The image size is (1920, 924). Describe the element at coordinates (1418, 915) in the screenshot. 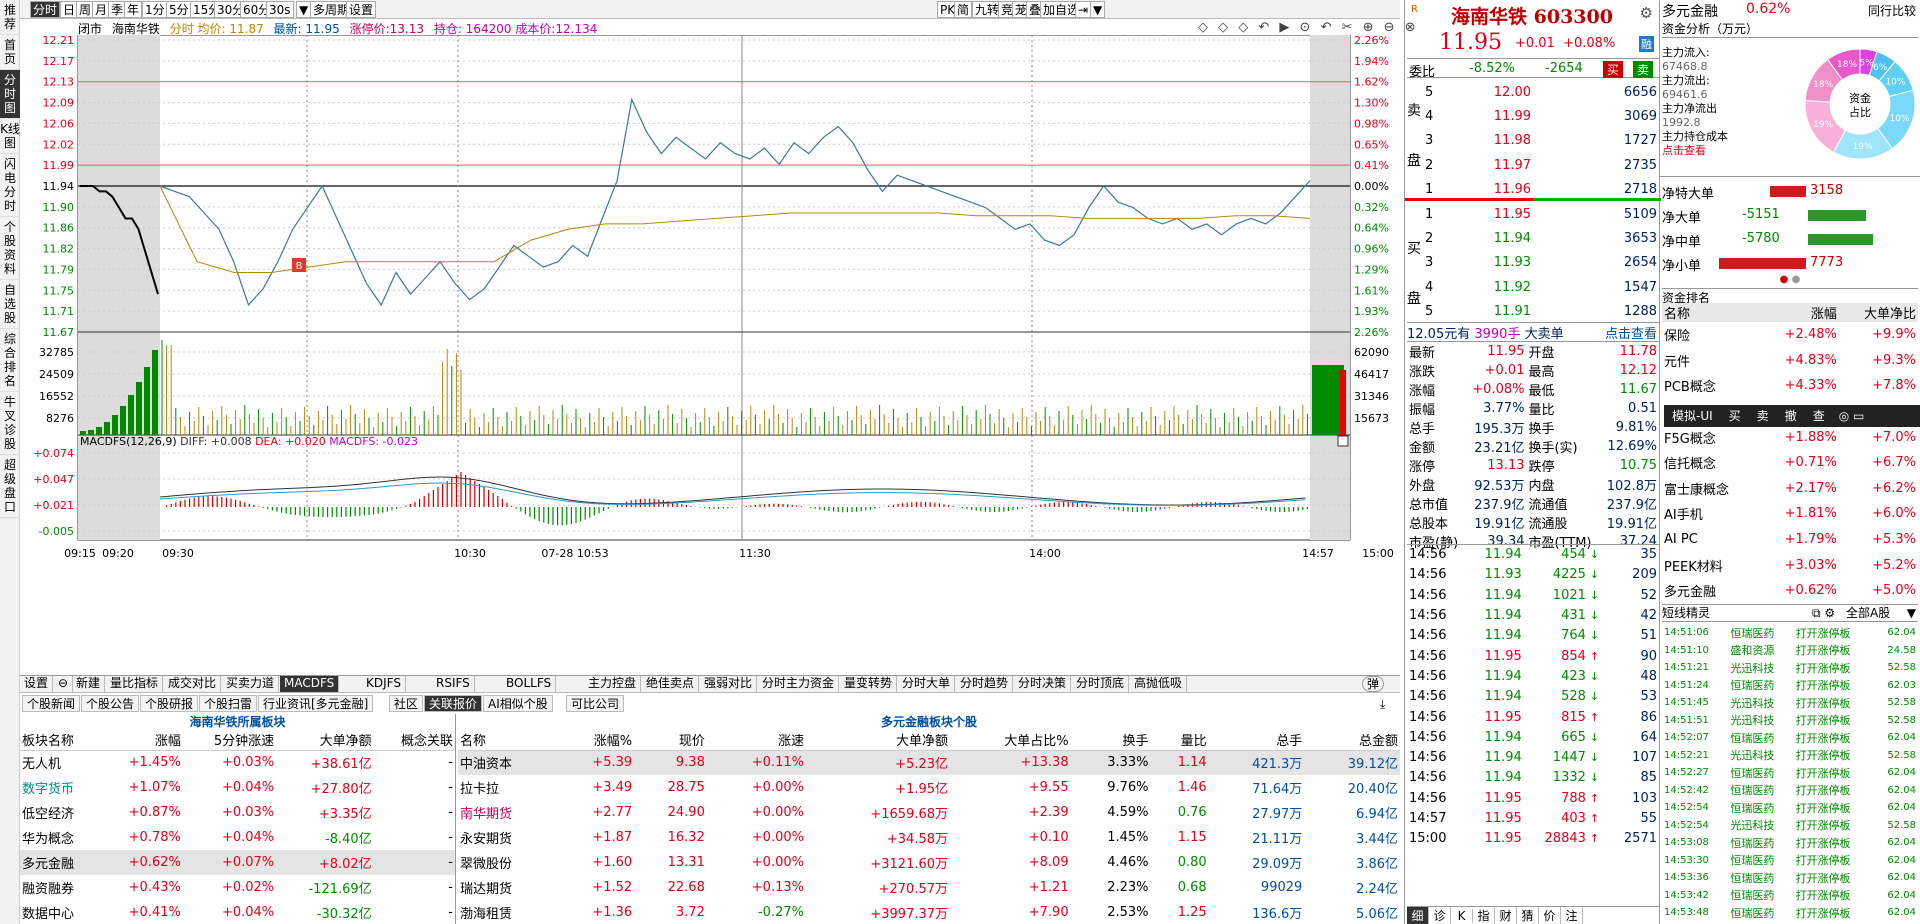

I see `quote-tab-0: 细` at that location.